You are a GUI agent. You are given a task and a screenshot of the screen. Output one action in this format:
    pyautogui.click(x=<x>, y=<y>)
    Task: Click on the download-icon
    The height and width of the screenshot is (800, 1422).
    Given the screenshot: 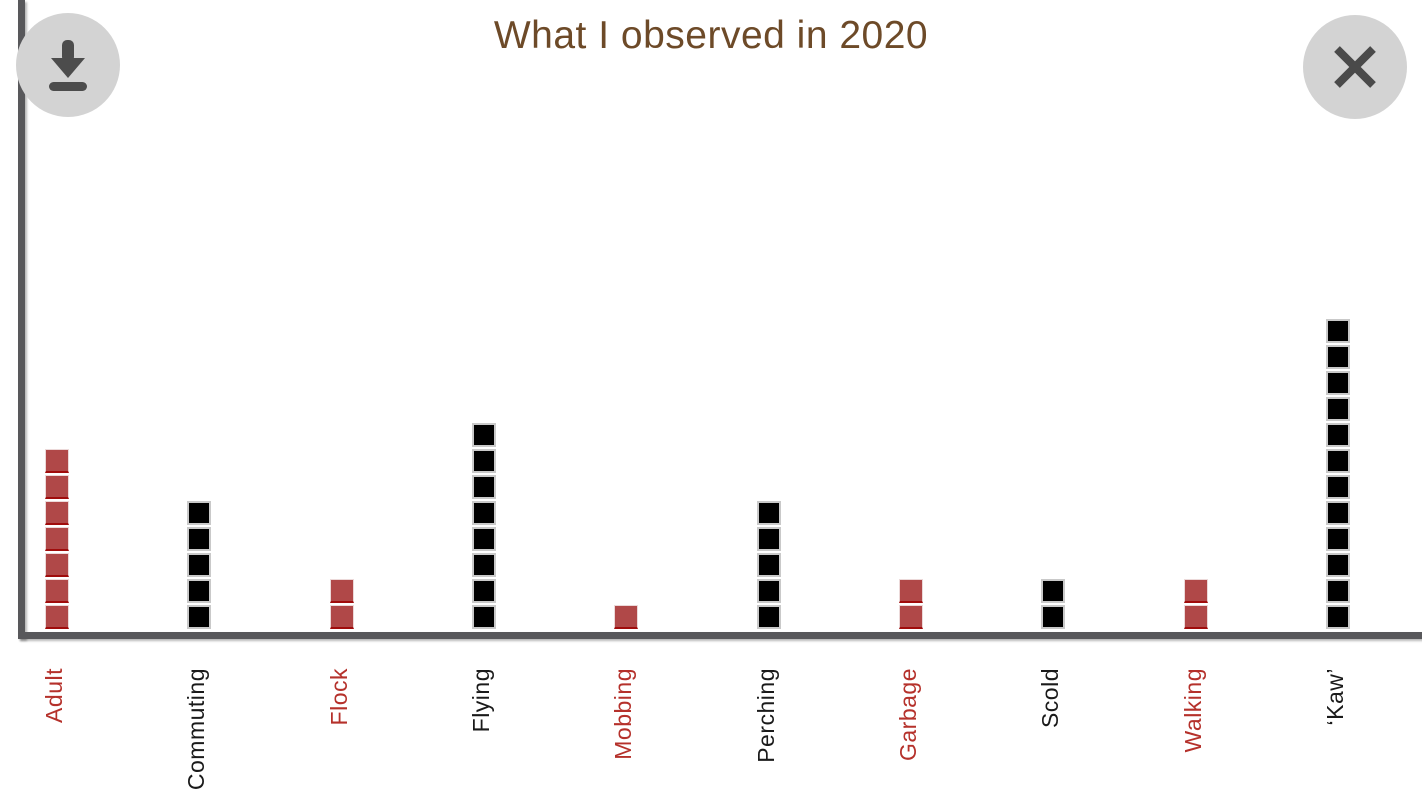 What is the action you would take?
    pyautogui.click(x=68, y=65)
    